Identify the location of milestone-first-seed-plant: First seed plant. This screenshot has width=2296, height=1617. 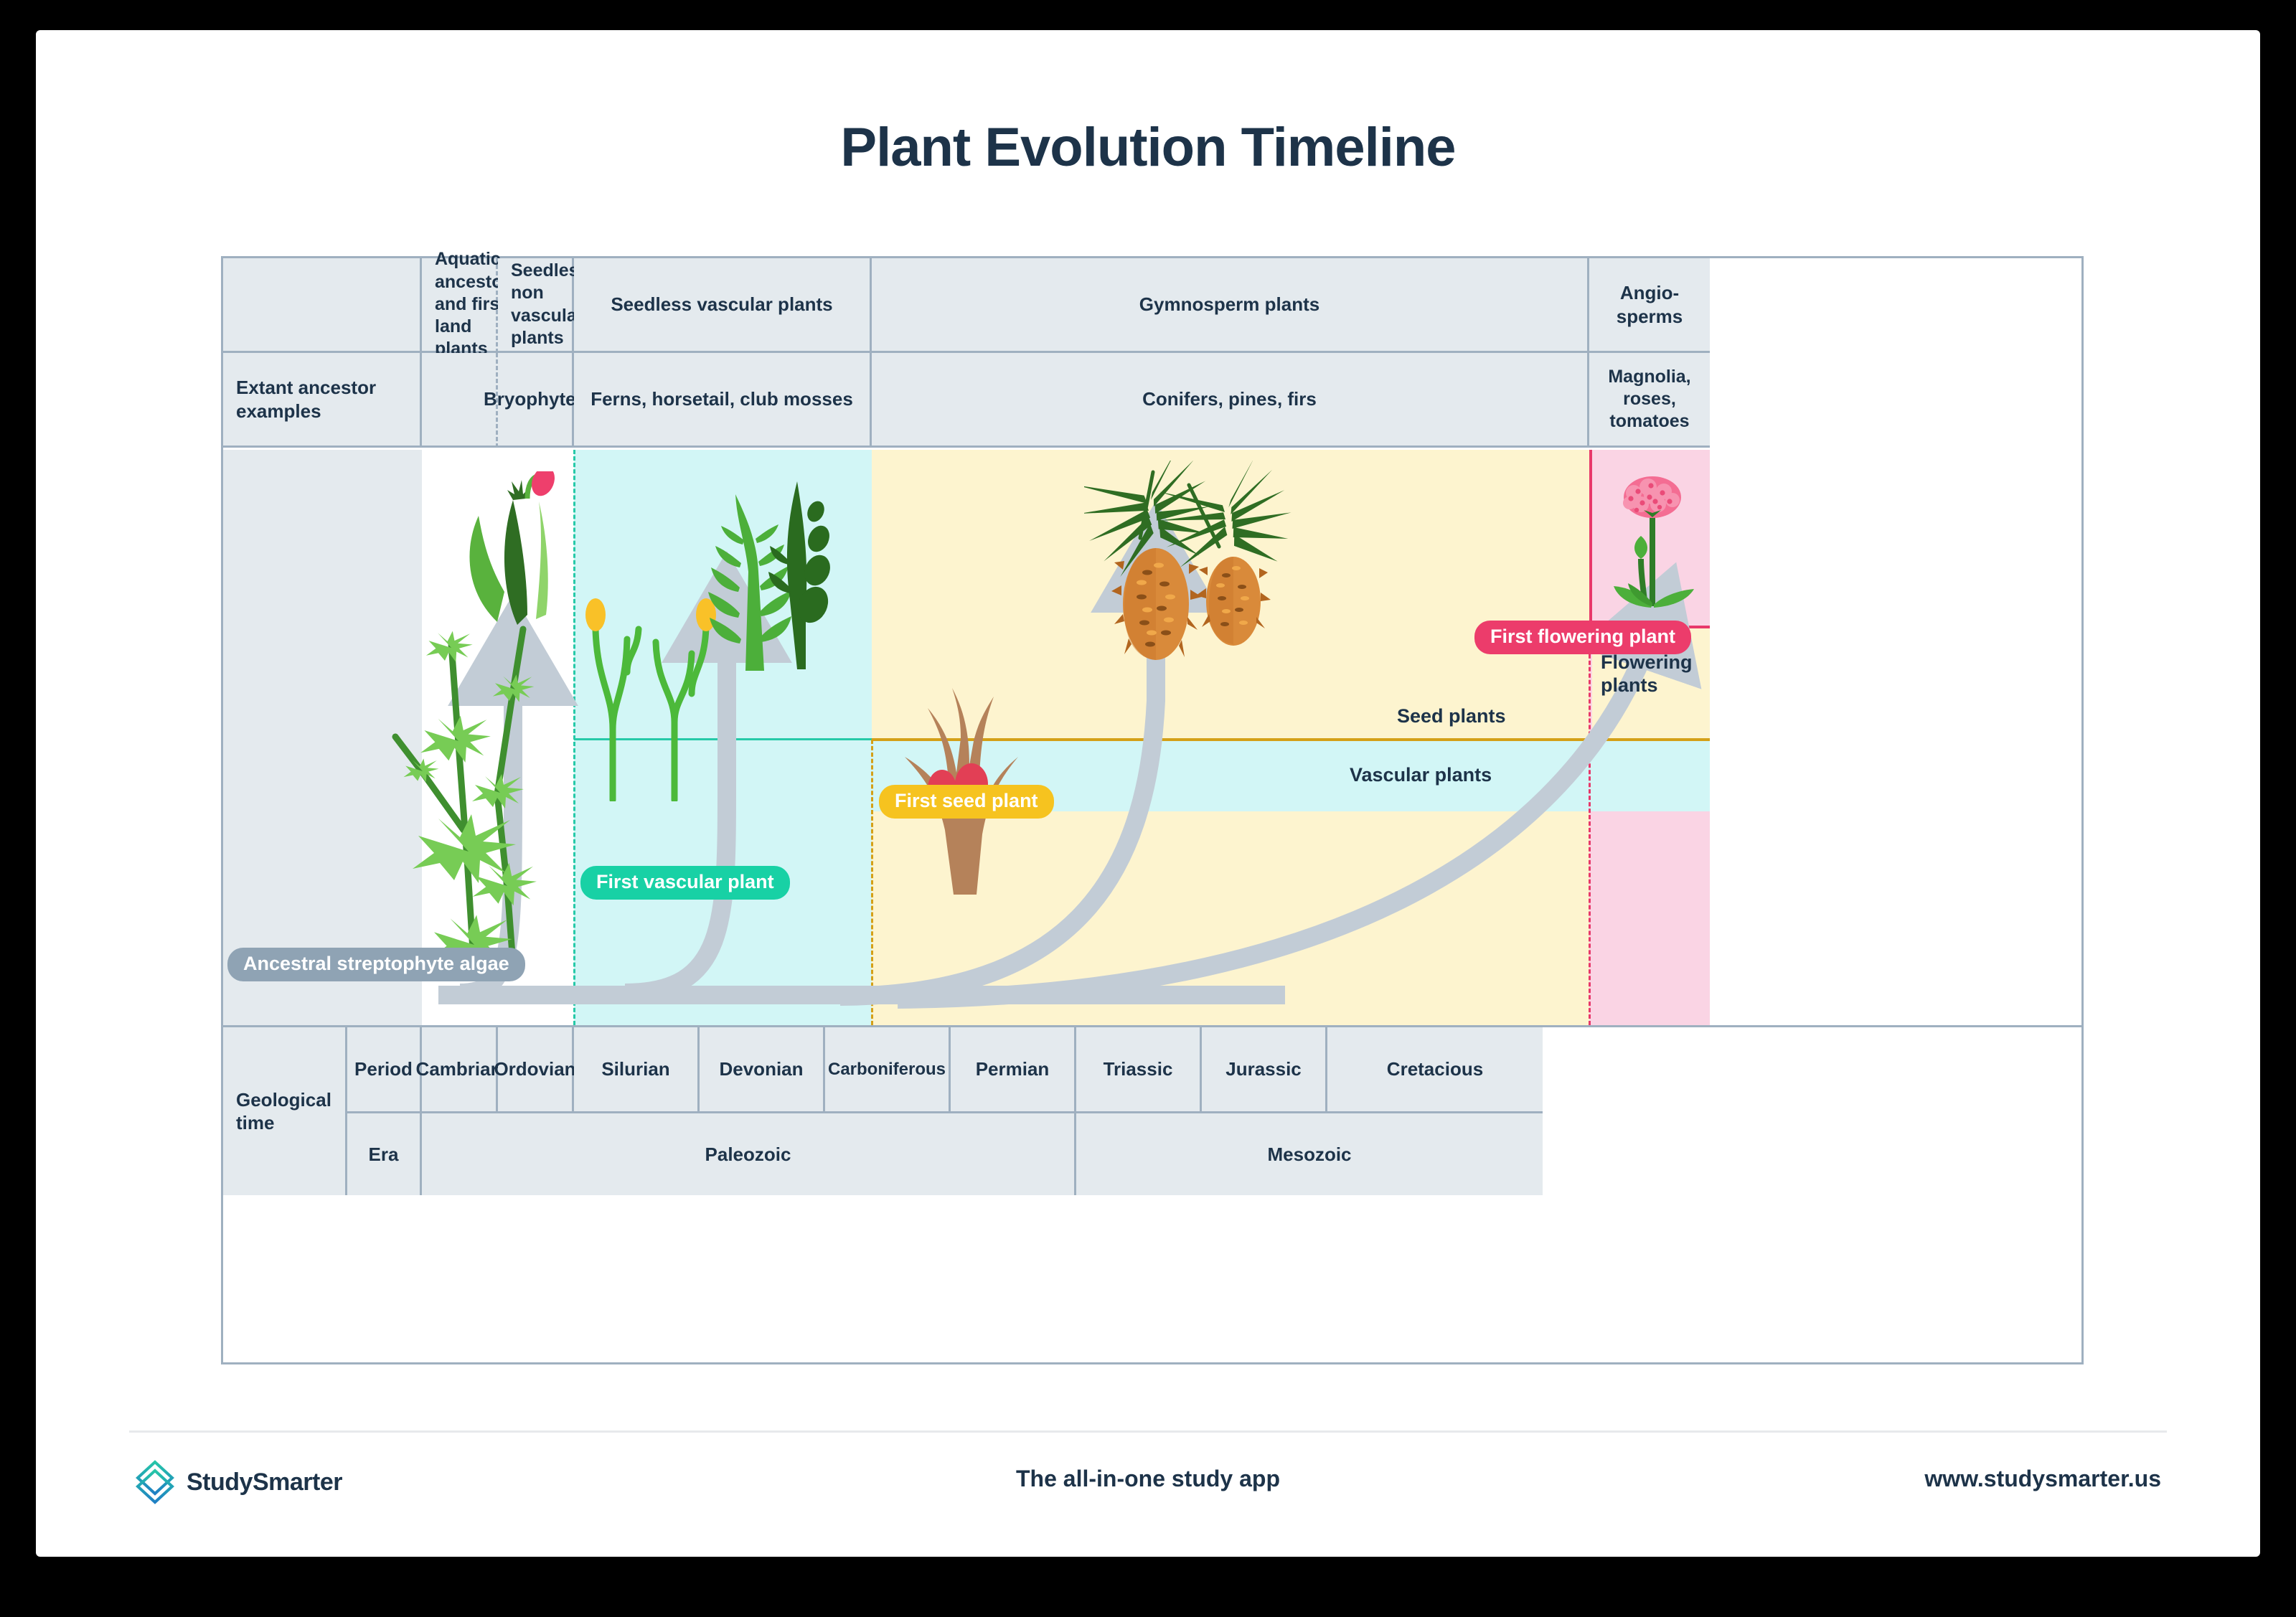
(967, 802).